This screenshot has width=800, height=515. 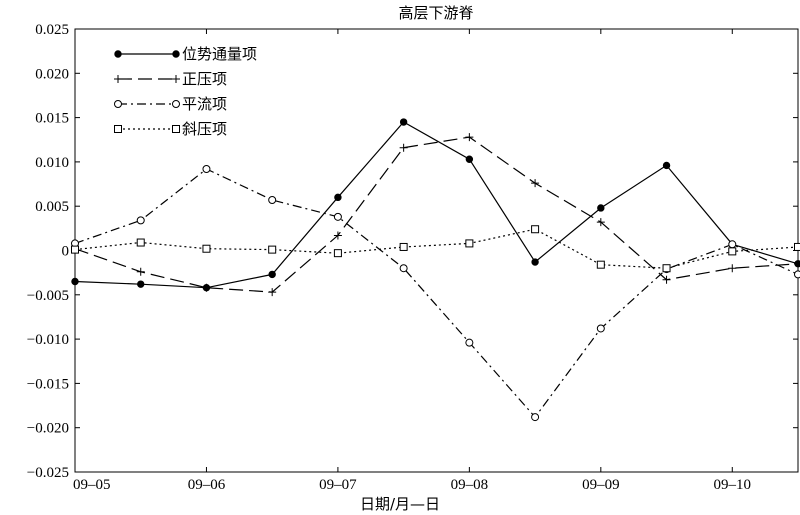 What do you see at coordinates (338, 485) in the screenshot?
I see `x-tick-label: 09–07` at bounding box center [338, 485].